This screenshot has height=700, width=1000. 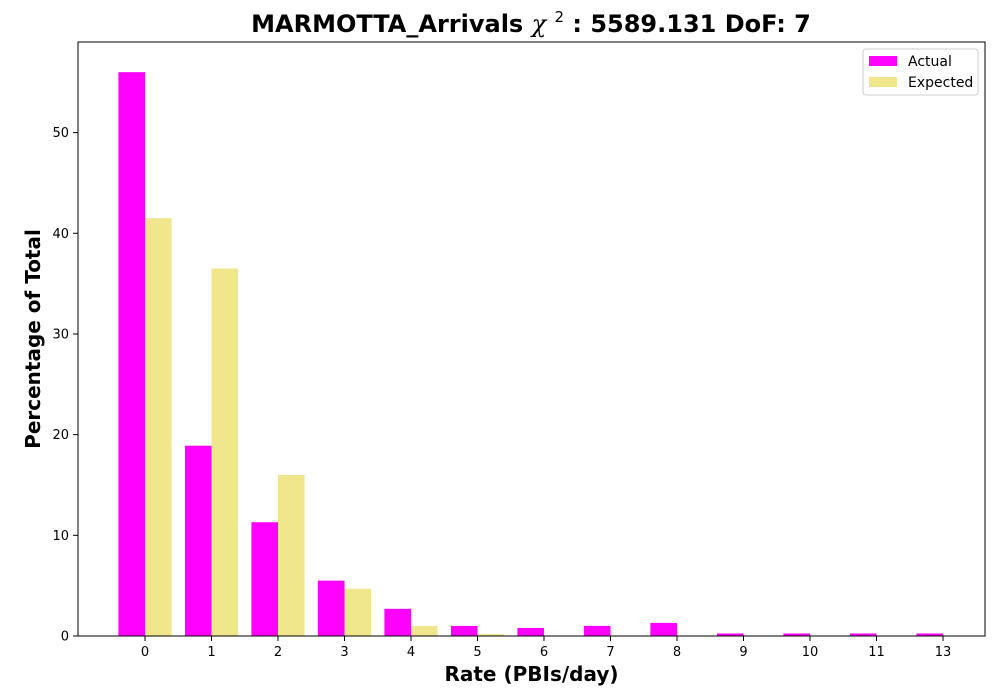 What do you see at coordinates (691, 24) in the screenshot?
I see `title-suffix: : 5589.131 DoF: 7` at bounding box center [691, 24].